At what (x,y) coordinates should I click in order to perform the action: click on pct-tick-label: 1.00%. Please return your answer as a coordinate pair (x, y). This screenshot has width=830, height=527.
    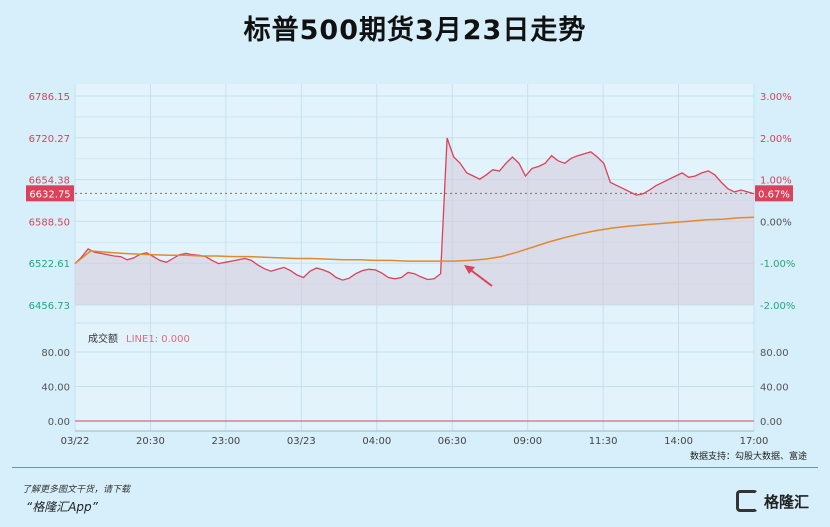
    Looking at the image, I should click on (776, 181).